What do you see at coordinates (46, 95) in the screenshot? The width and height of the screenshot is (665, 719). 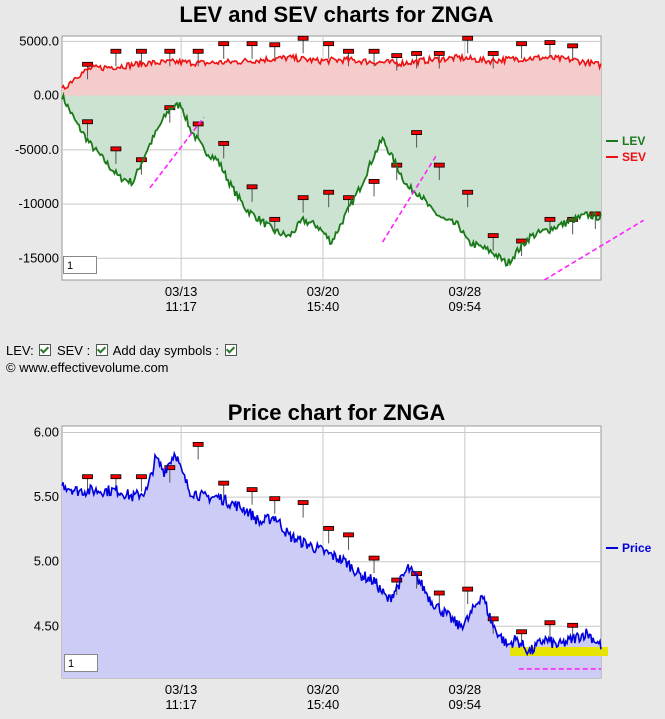 I see `y-tick-label: 0.00` at bounding box center [46, 95].